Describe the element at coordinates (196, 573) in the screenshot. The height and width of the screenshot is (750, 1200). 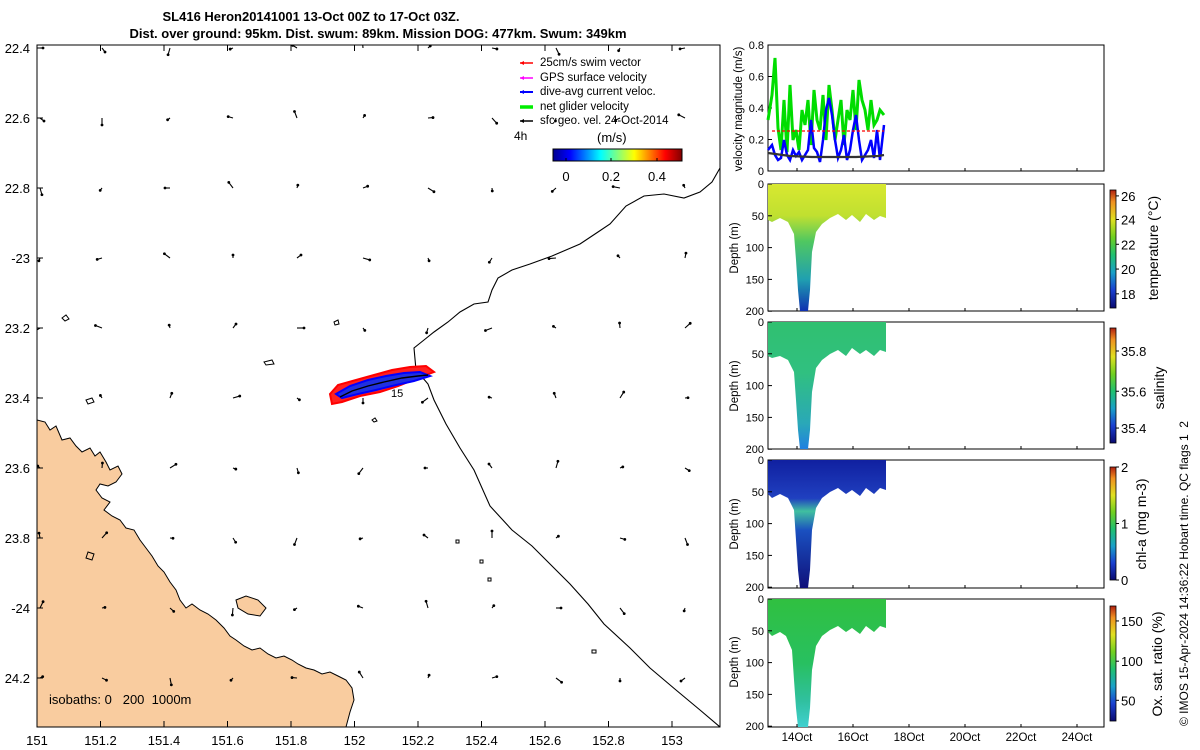
I see `land` at that location.